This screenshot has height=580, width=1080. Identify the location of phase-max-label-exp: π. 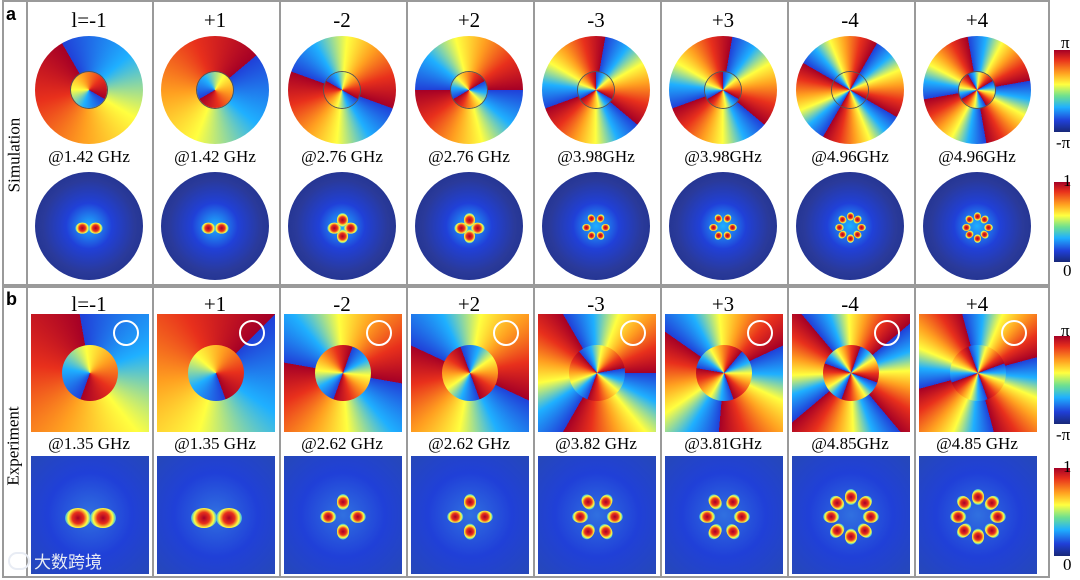
(1065, 330).